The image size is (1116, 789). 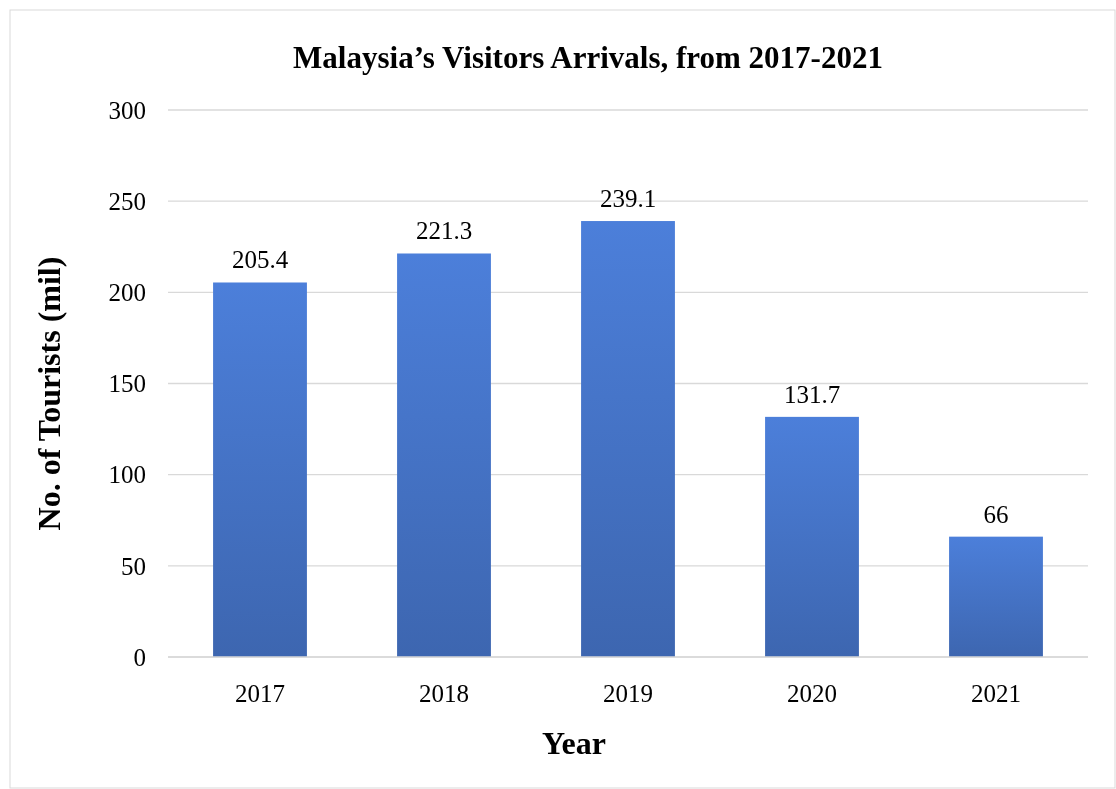 What do you see at coordinates (444, 231) in the screenshot?
I see `data-label: 221.3` at bounding box center [444, 231].